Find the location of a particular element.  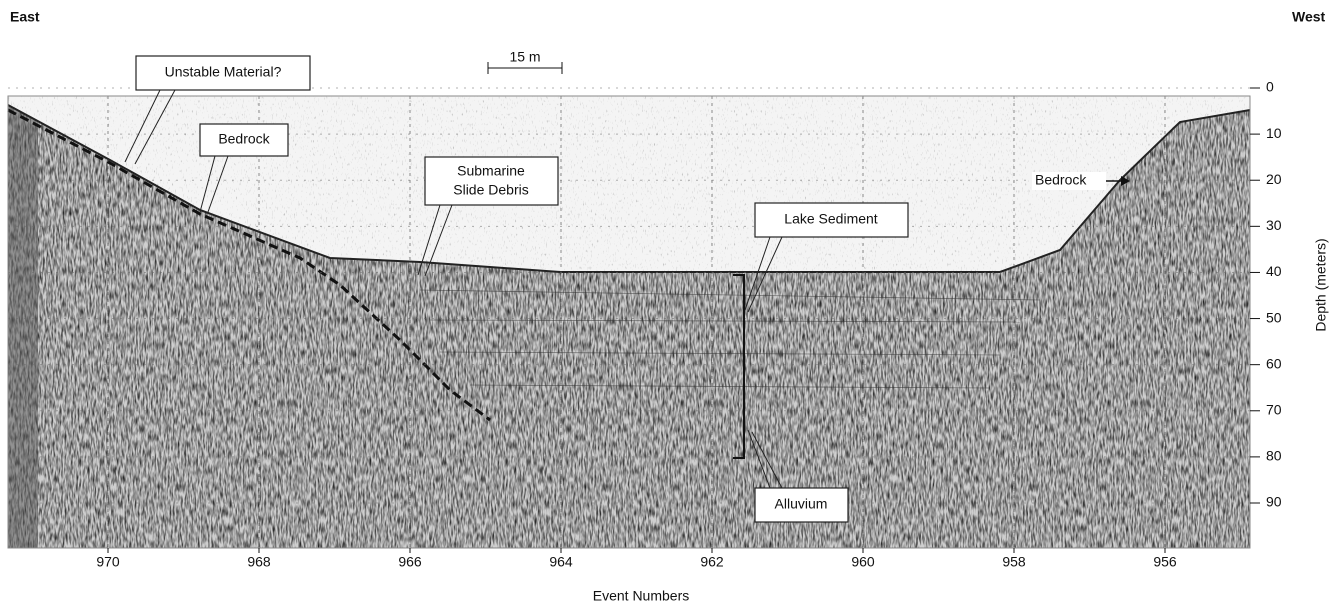

x-tick-label: 962 is located at coordinates (712, 562).